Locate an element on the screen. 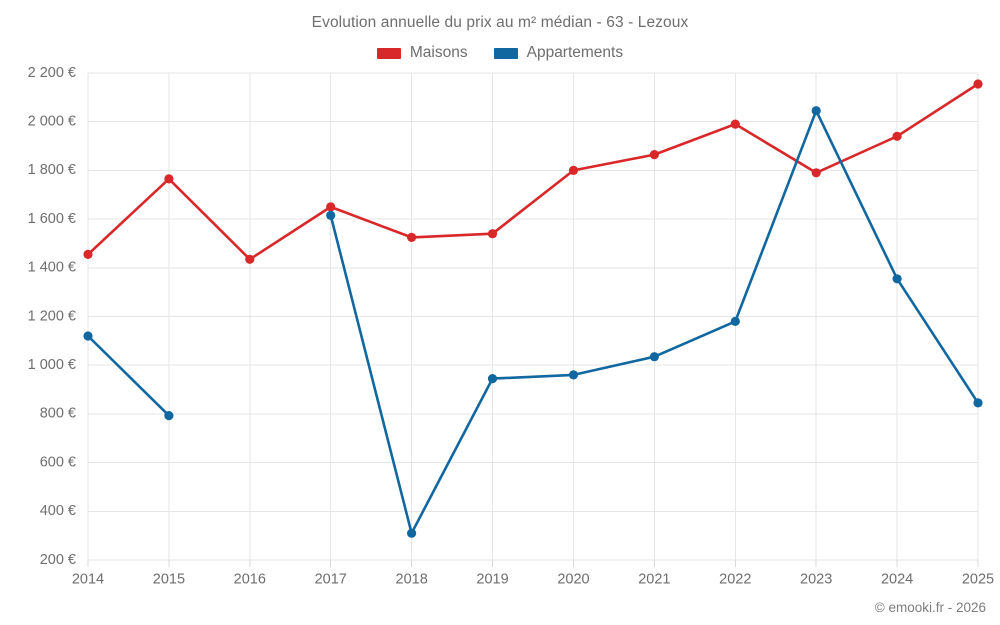  legend-item-appartements: Appartements is located at coordinates (558, 53).